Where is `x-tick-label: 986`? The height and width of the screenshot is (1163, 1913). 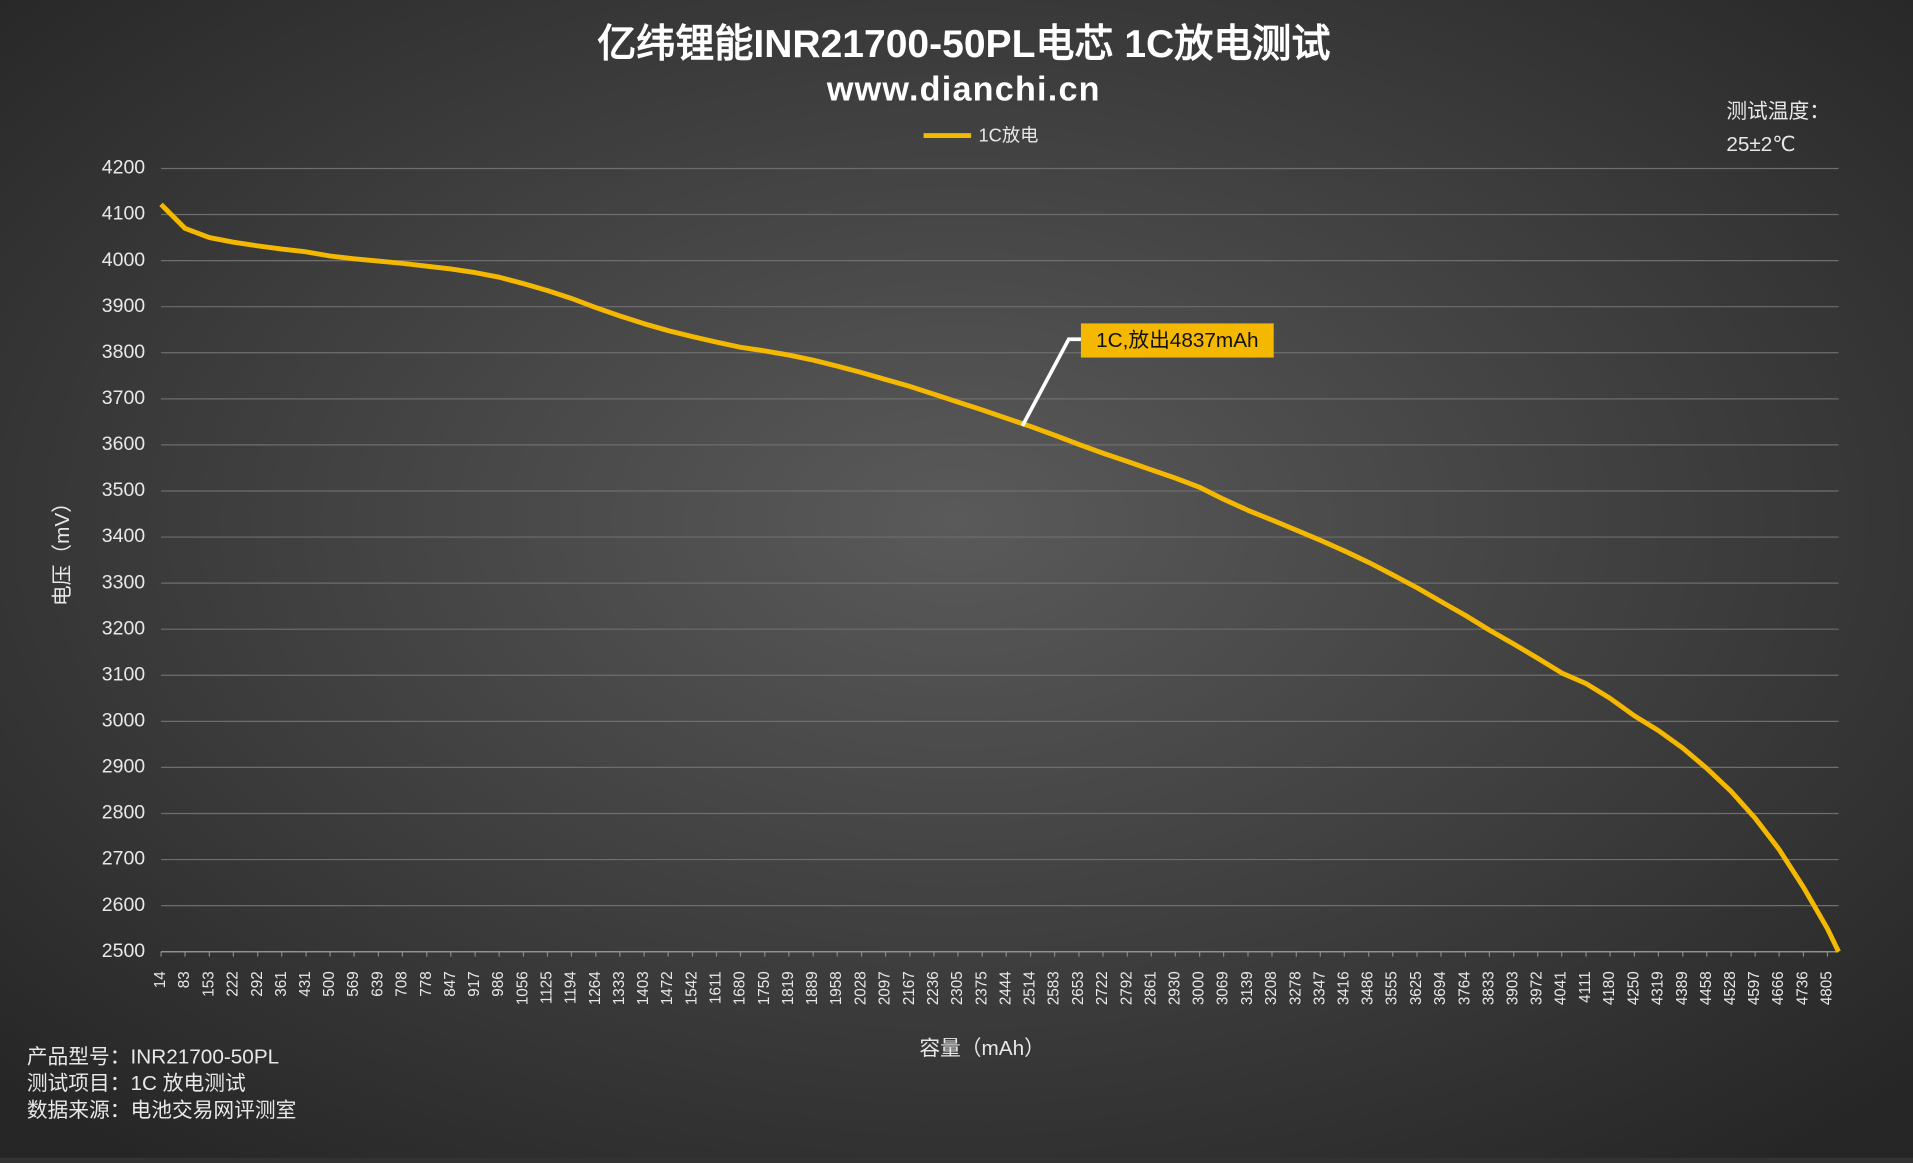
x-tick-label: 986 is located at coordinates (498, 983).